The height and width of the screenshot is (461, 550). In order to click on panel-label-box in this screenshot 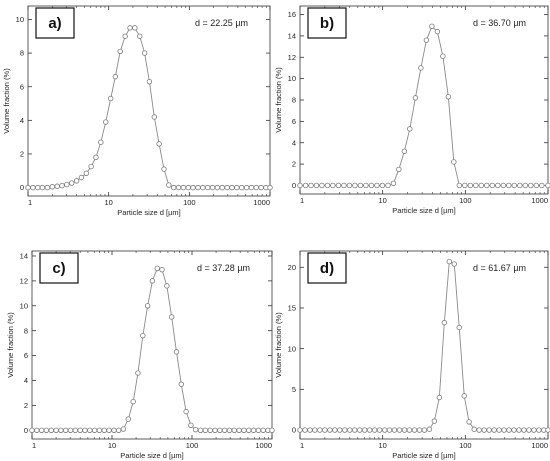, I will do `click(59, 268)`.